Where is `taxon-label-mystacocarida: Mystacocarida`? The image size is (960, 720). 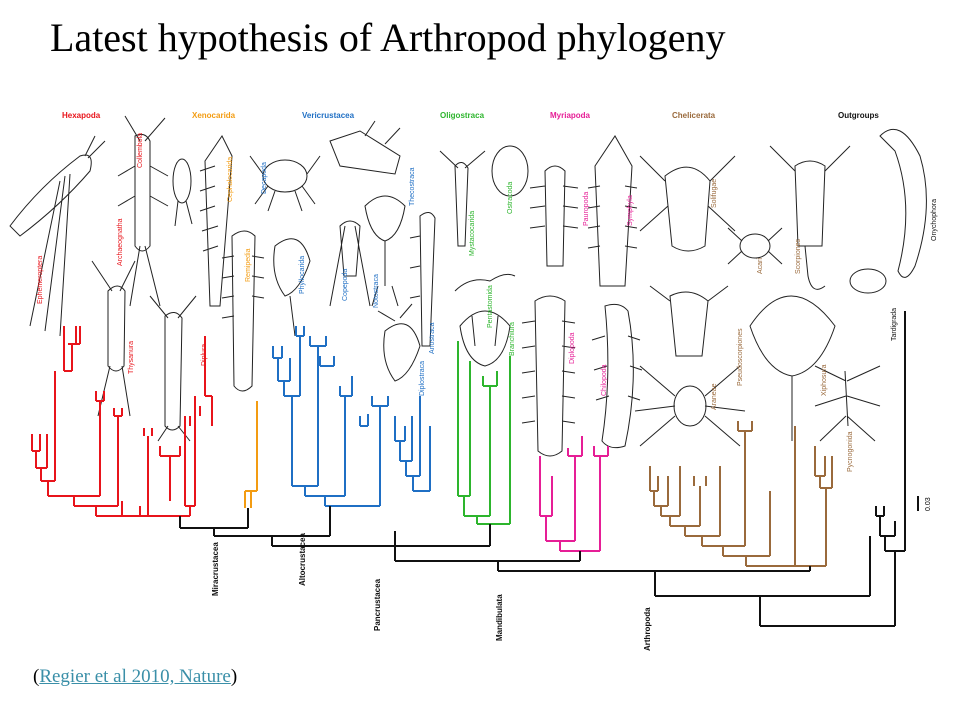 taxon-label-mystacocarida: Mystacocarida is located at coordinates (472, 233).